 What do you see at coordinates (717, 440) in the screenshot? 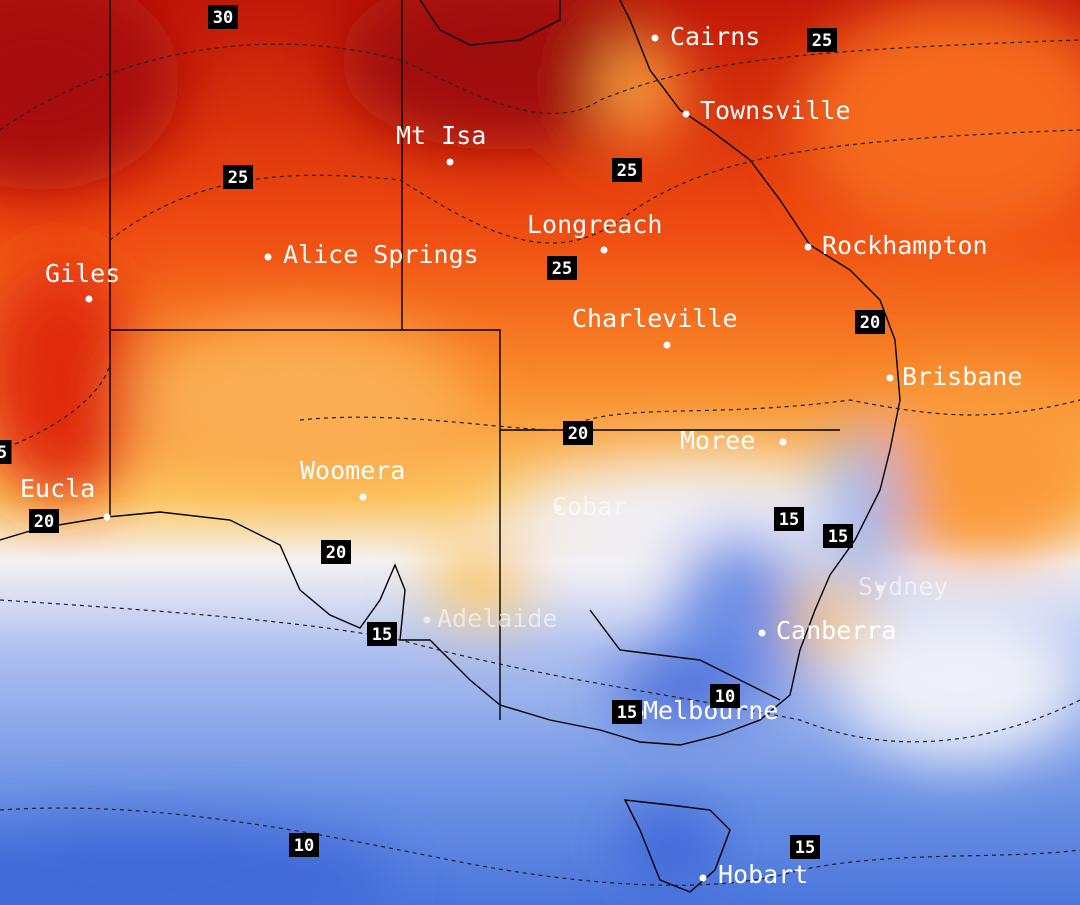
I see `city-label: Moree` at bounding box center [717, 440].